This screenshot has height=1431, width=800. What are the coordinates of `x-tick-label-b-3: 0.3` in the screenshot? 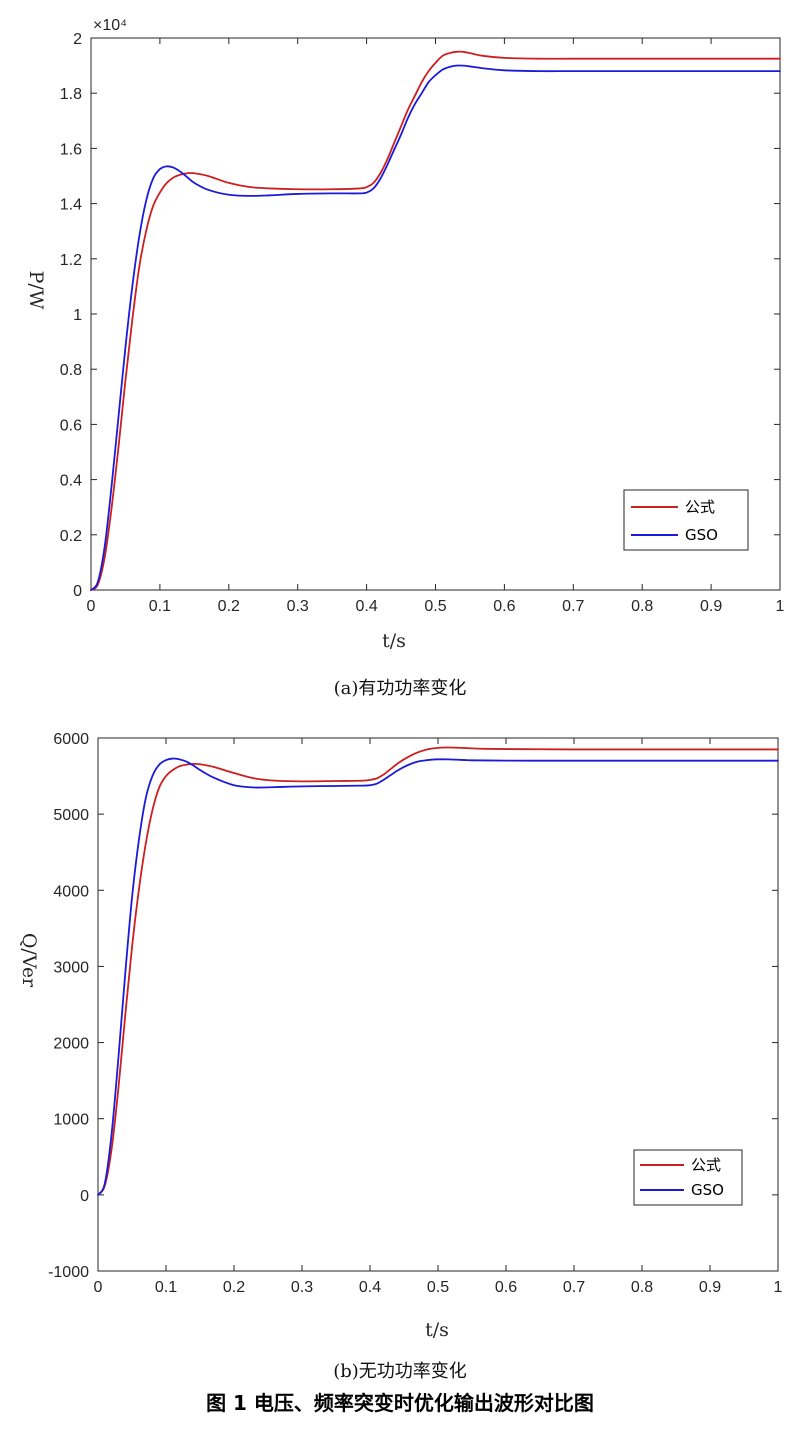 It's located at (302, 1287).